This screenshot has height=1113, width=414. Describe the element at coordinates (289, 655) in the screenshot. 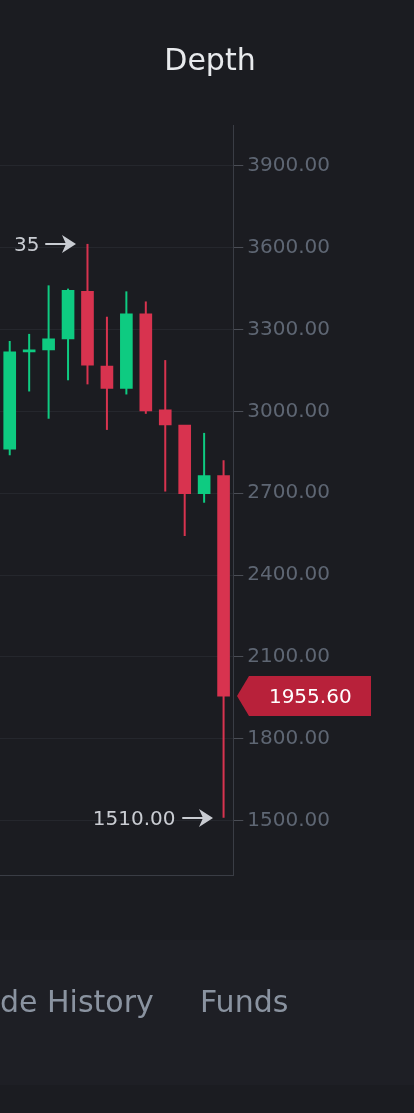

I see `y-tick-label: 2100.00` at that location.